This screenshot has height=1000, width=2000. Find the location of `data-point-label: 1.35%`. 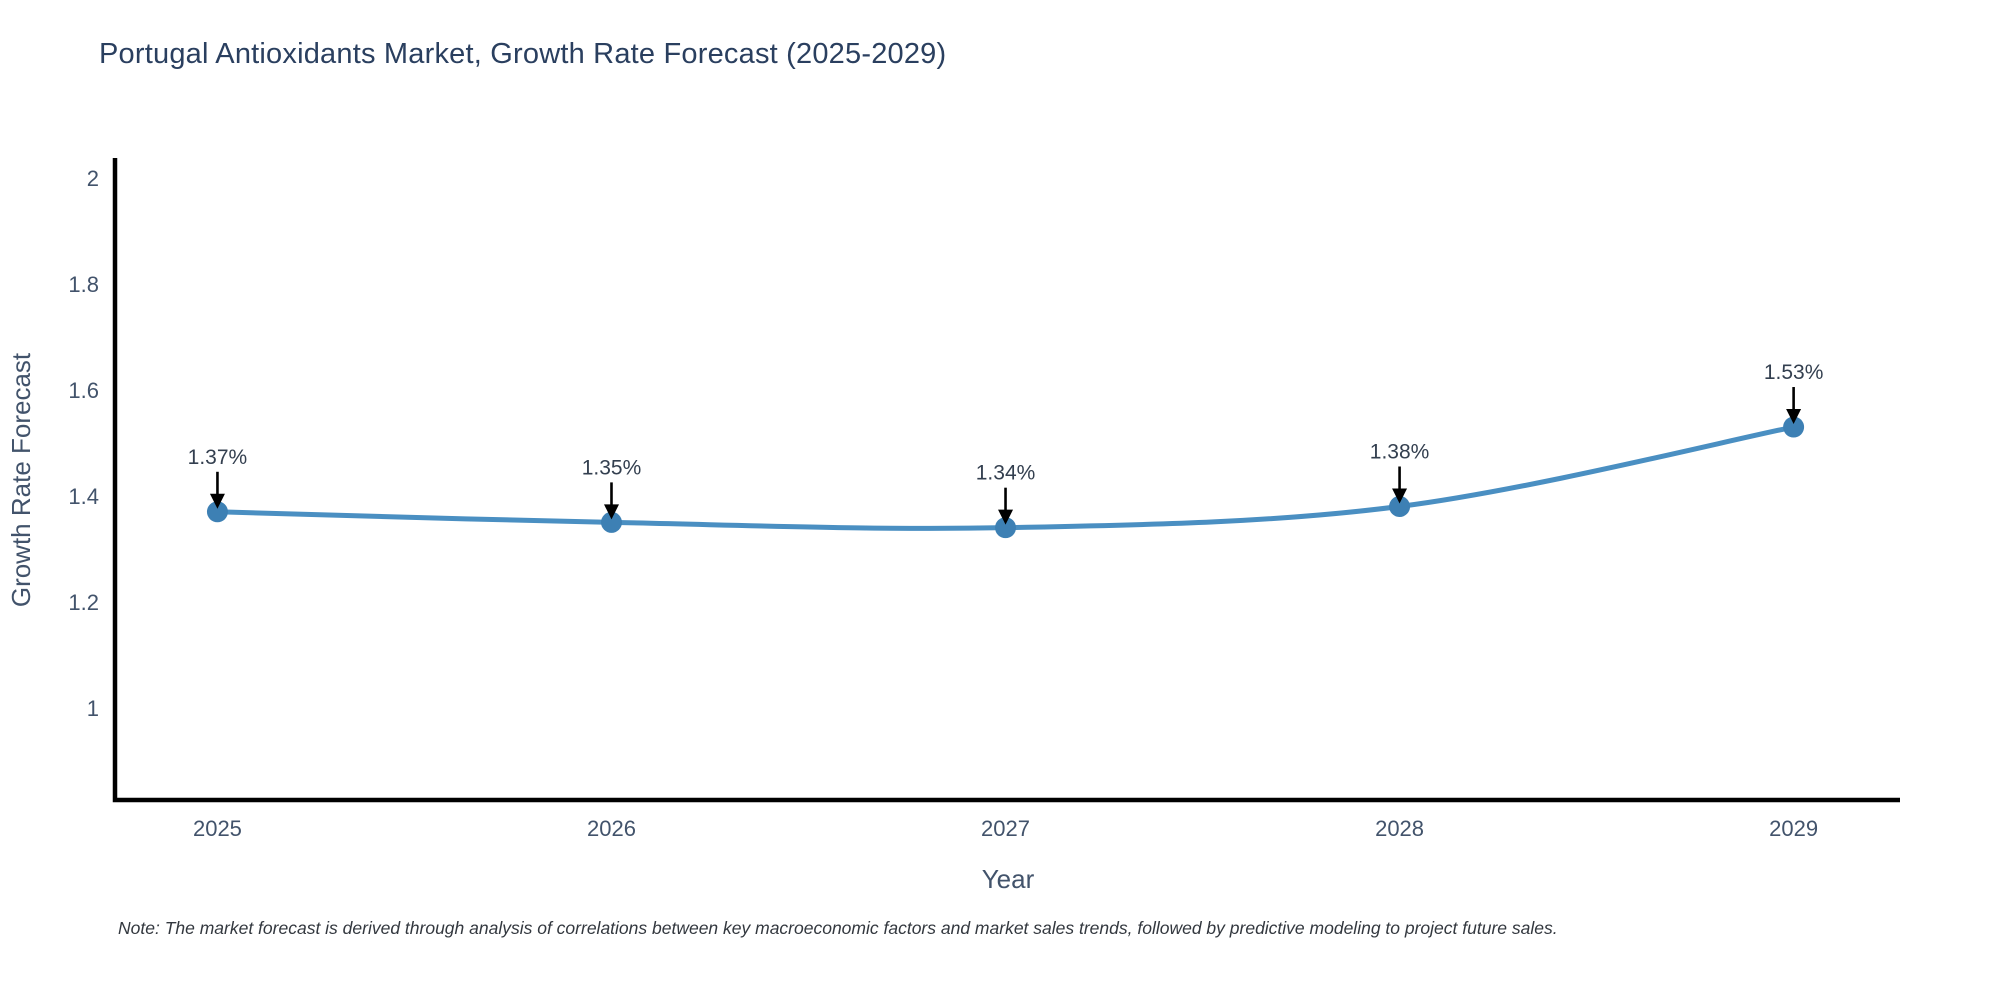

data-point-label: 1.35% is located at coordinates (612, 467).